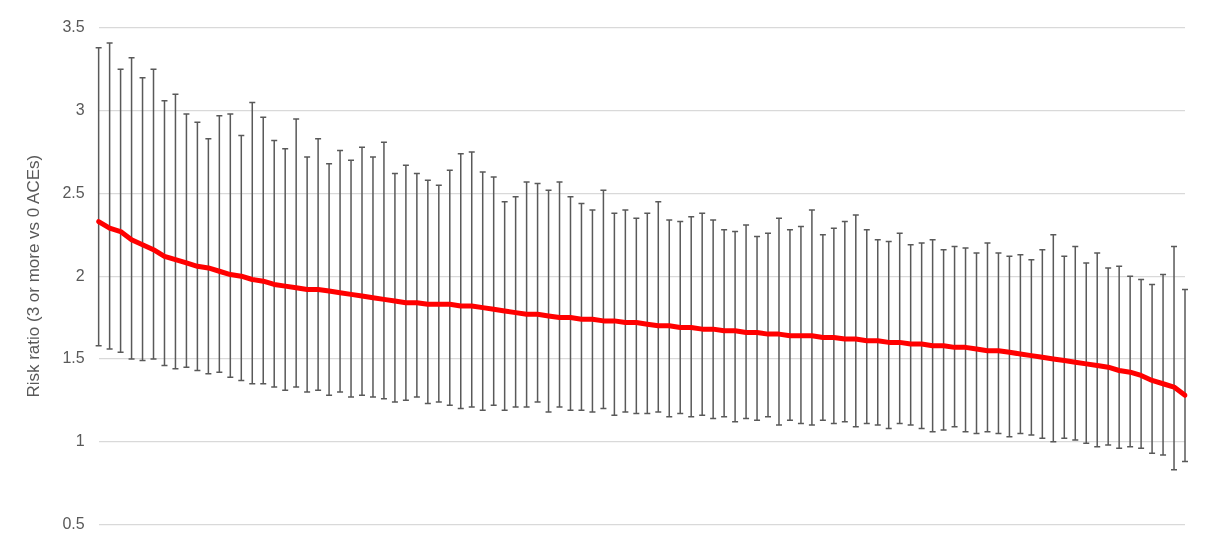  I want to click on y-tick-label: 3.5, so click(73, 27).